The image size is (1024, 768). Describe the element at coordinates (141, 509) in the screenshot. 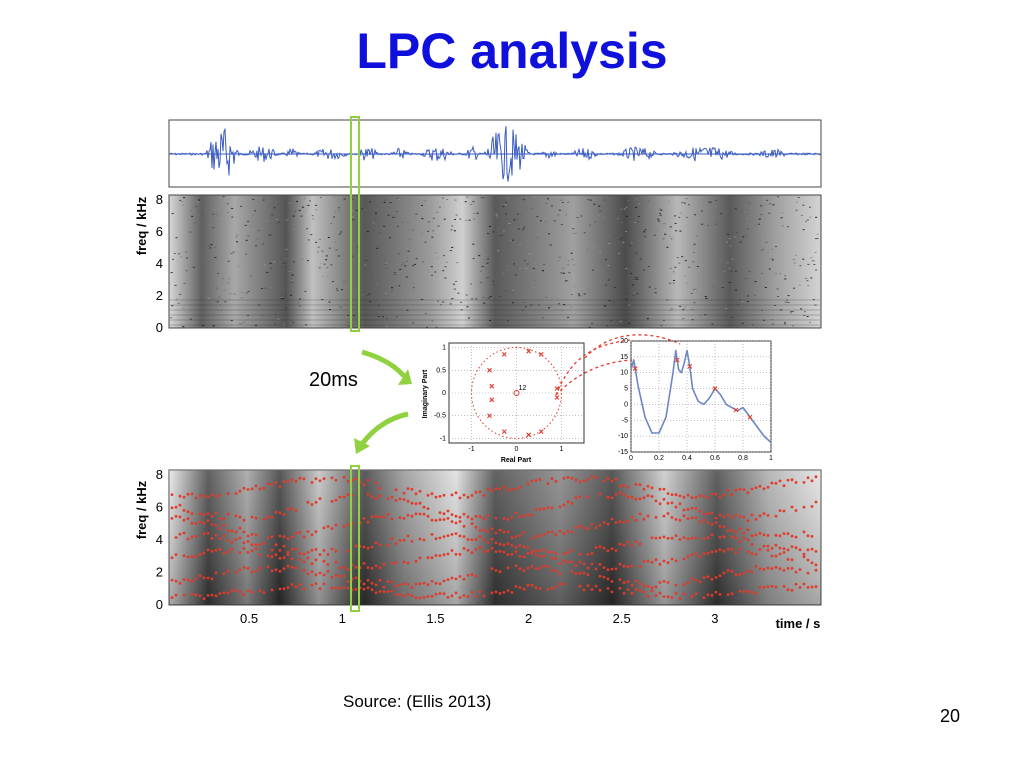

I see `lpc-spectrogram-y-label: freq / kHz` at that location.